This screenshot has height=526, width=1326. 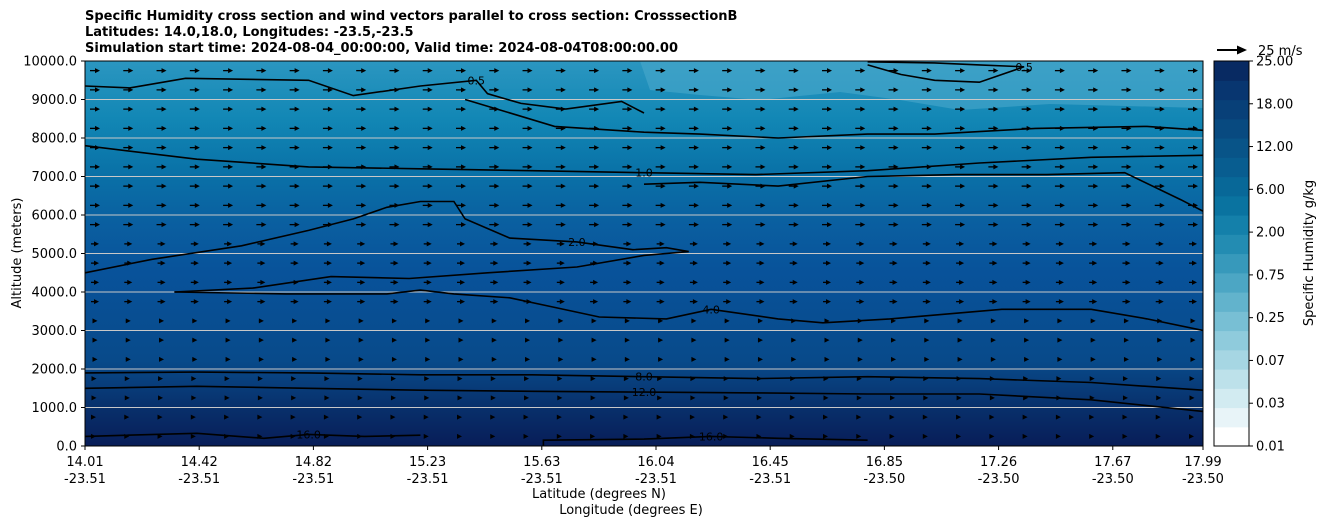 What do you see at coordinates (428, 479) in the screenshot?
I see `x-tick-label-lon: -23.51` at bounding box center [428, 479].